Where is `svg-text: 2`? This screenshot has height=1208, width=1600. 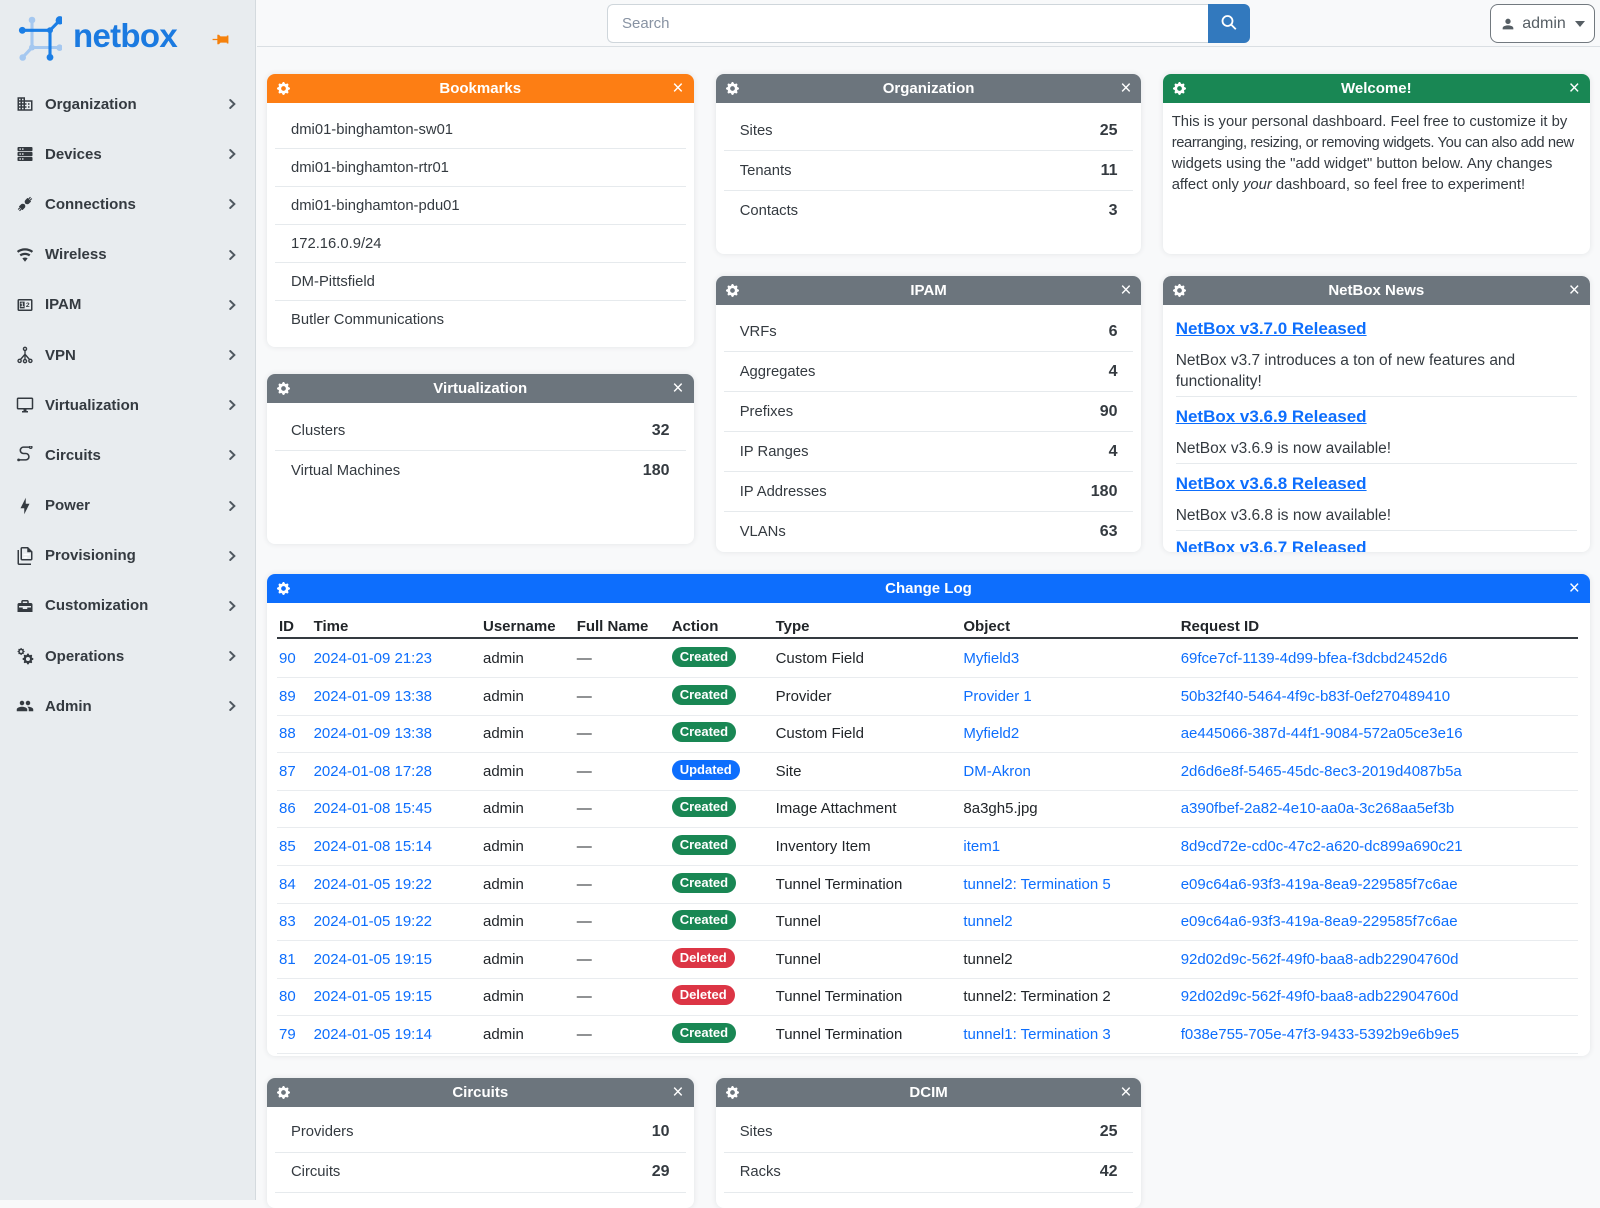 svg-text: 2 is located at coordinates (28, 305).